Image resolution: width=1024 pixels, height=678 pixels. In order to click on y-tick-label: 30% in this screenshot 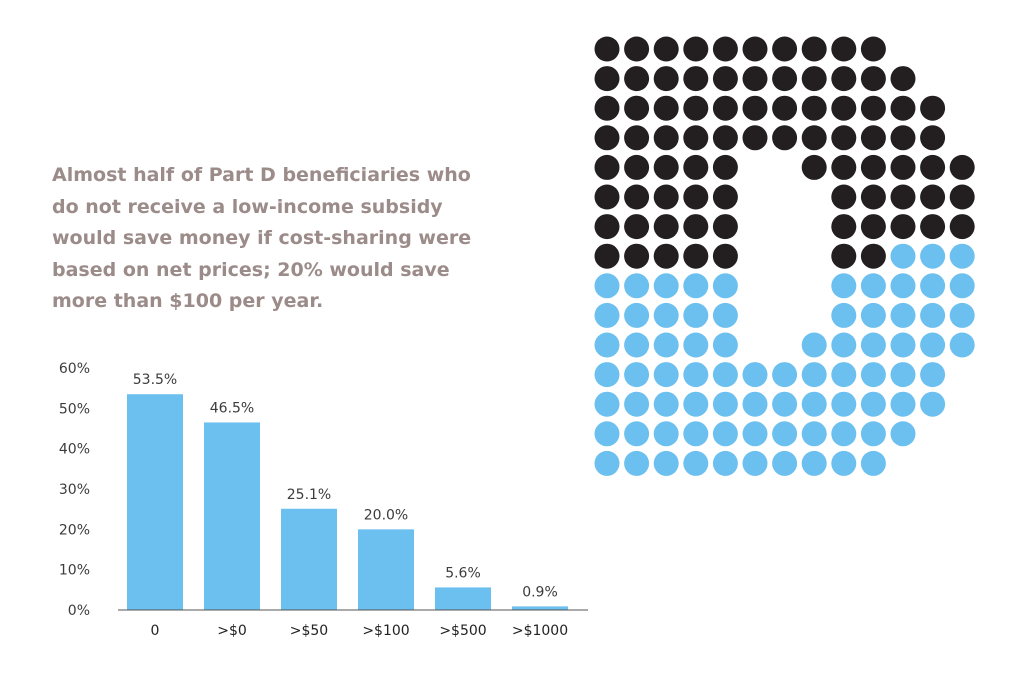, I will do `click(74, 490)`.